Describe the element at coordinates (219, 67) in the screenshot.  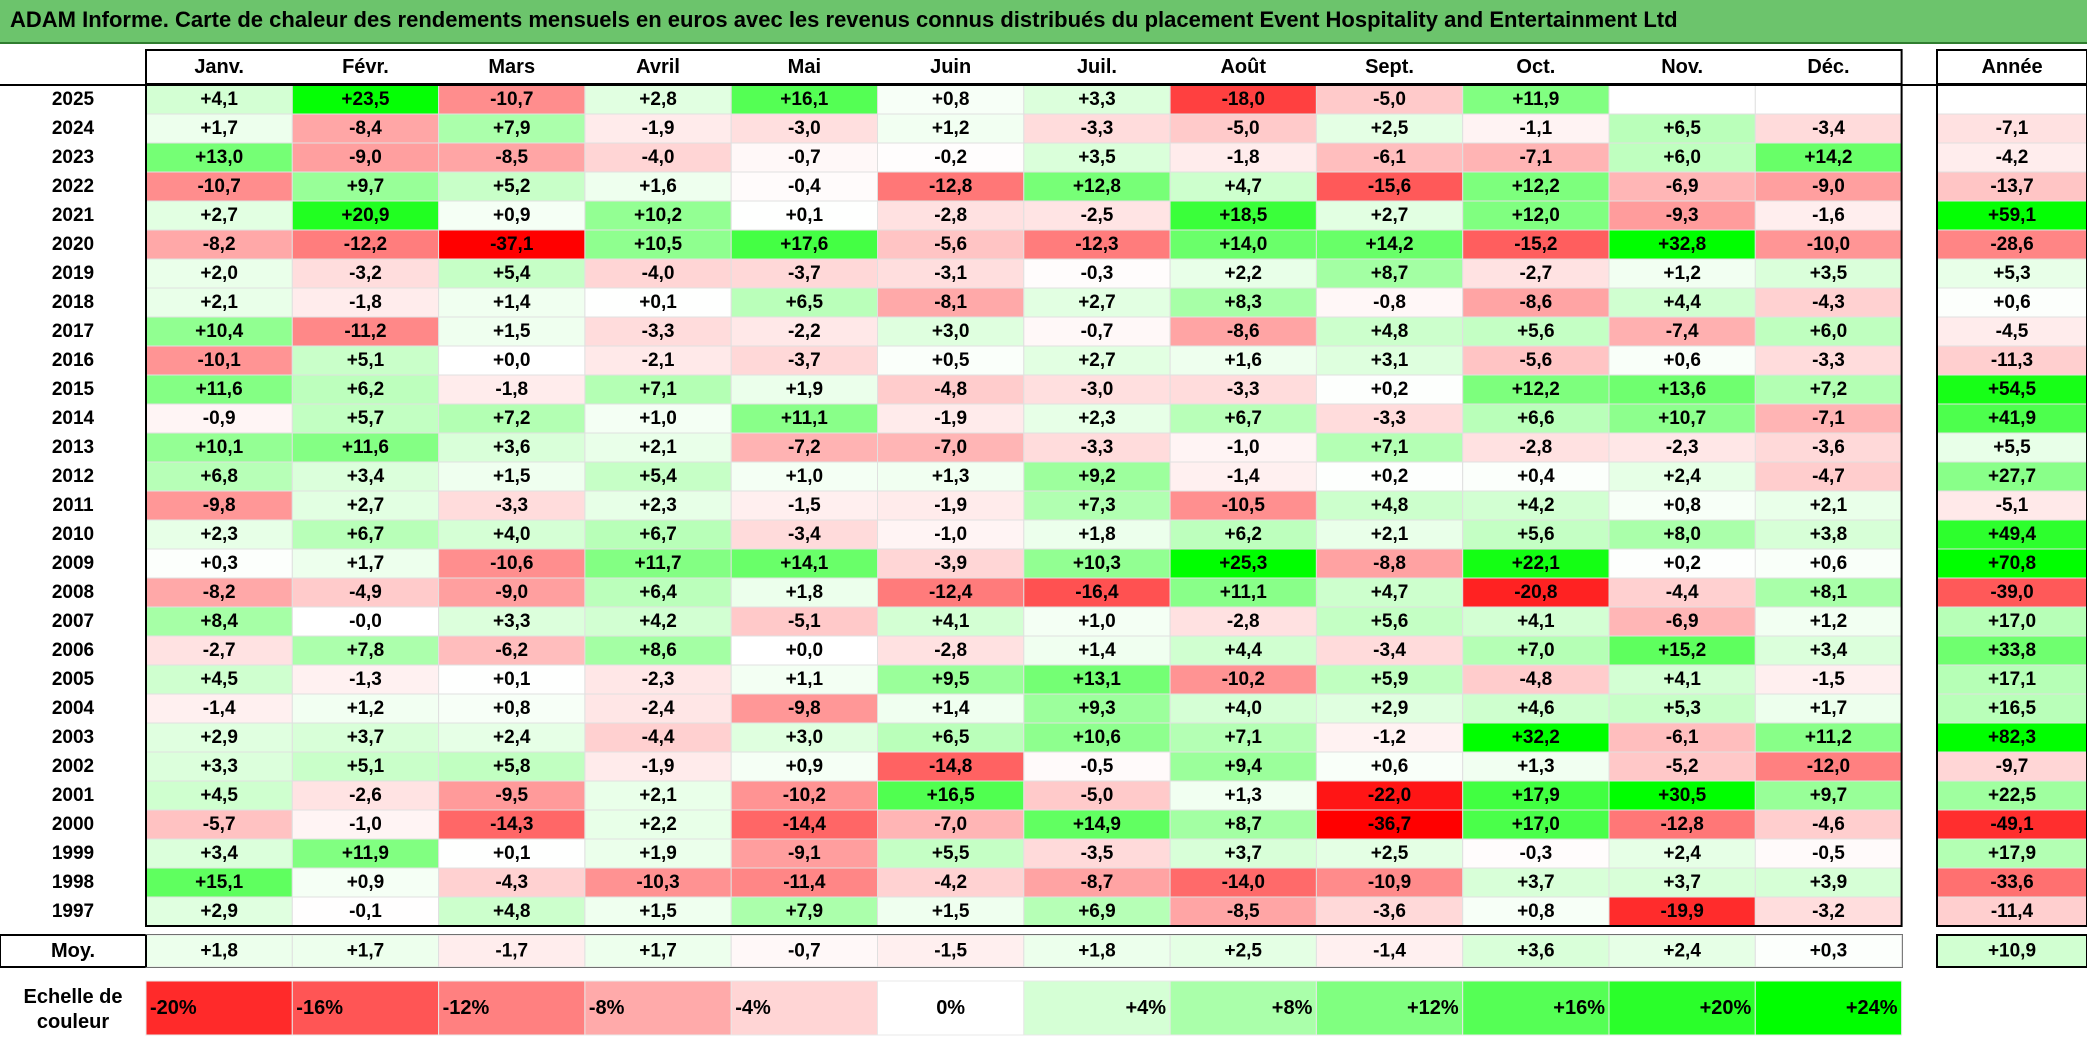
I see `month-header-1: Janv.` at that location.